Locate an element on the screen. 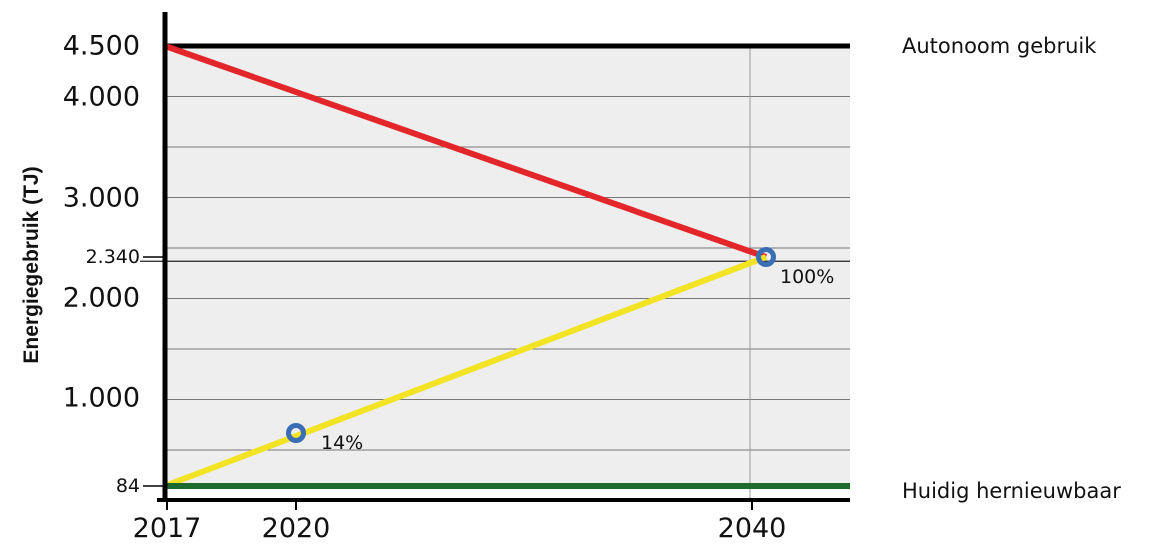 This screenshot has height=548, width=1163. y-tick-label: 2.340 is located at coordinates (113, 257).